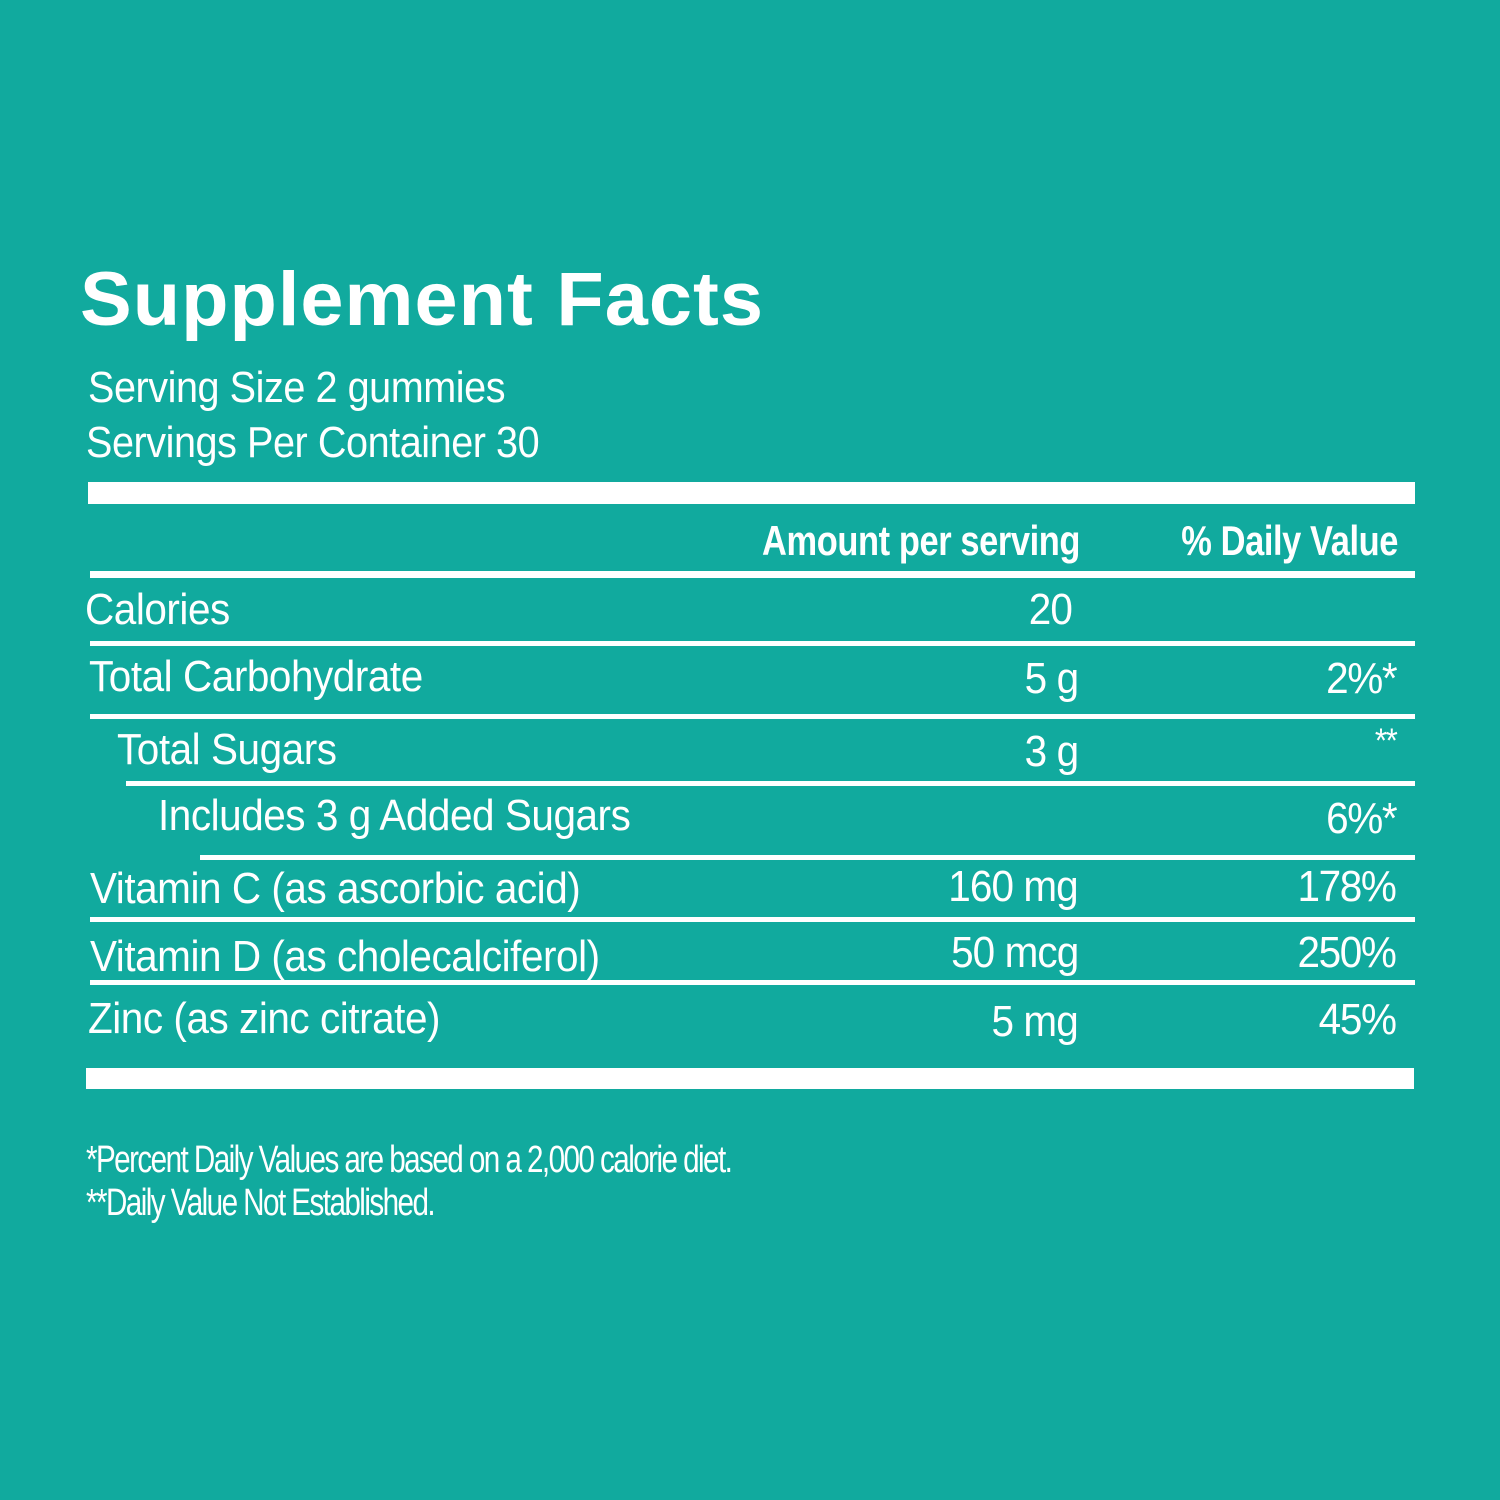 The width and height of the screenshot is (1500, 1500). Describe the element at coordinates (1035, 1021) in the screenshot. I see `row-amount-zinc: 5 mg` at that location.